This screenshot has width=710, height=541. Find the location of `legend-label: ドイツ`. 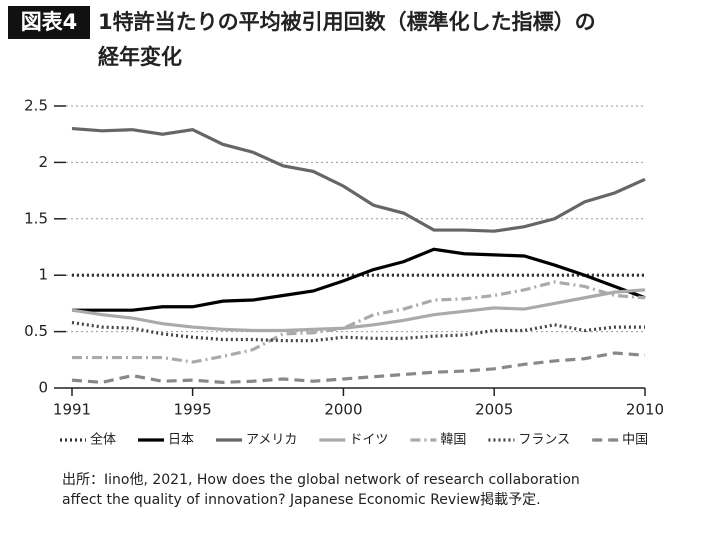

legend-label: ドイツ is located at coordinates (368, 440).